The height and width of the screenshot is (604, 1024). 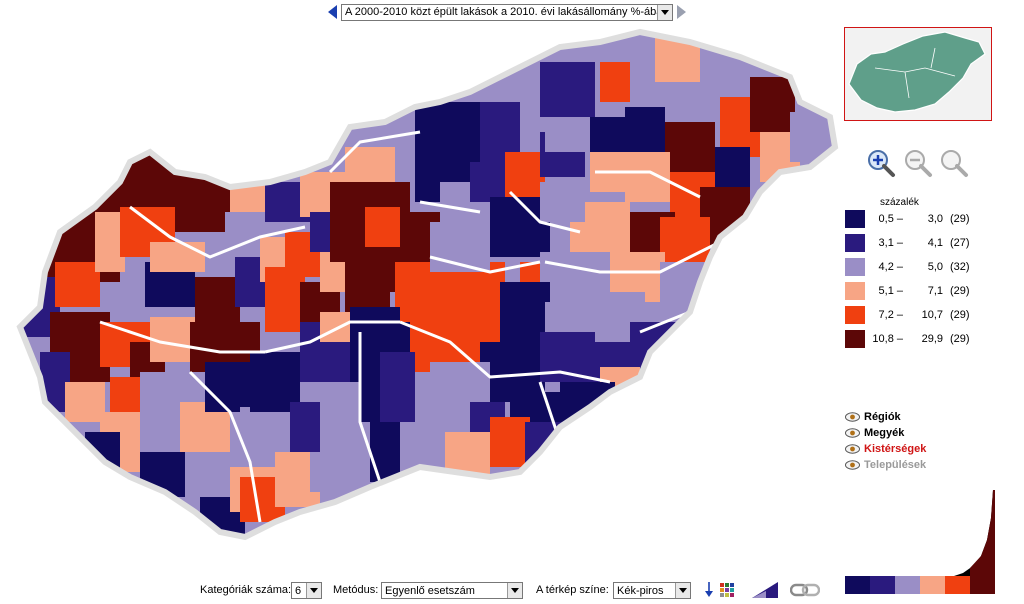 I want to click on legend-low: 10,8 –, so click(x=887, y=339).